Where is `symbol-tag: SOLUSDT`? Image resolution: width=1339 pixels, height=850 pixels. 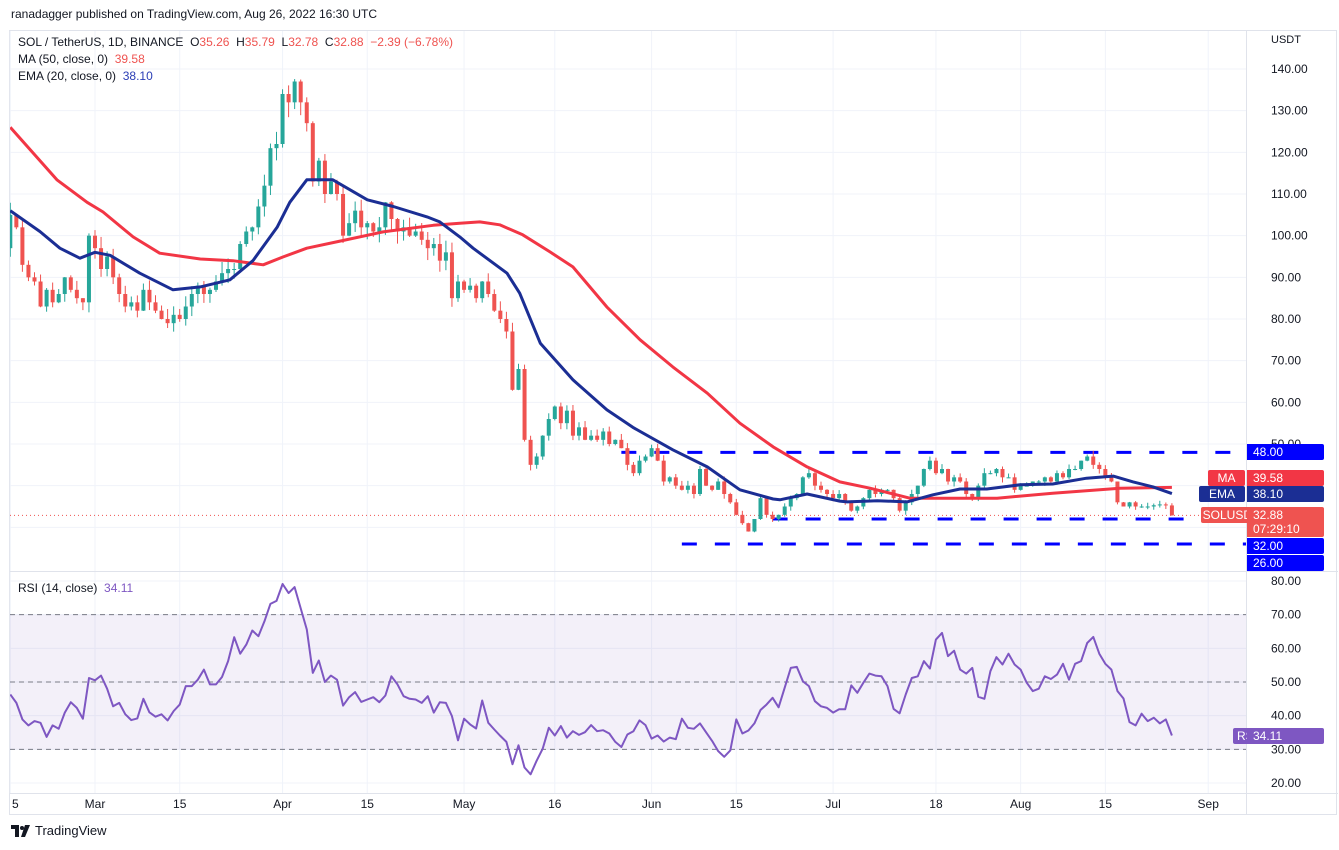
symbol-tag: SOLUSDT is located at coordinates (1231, 515).